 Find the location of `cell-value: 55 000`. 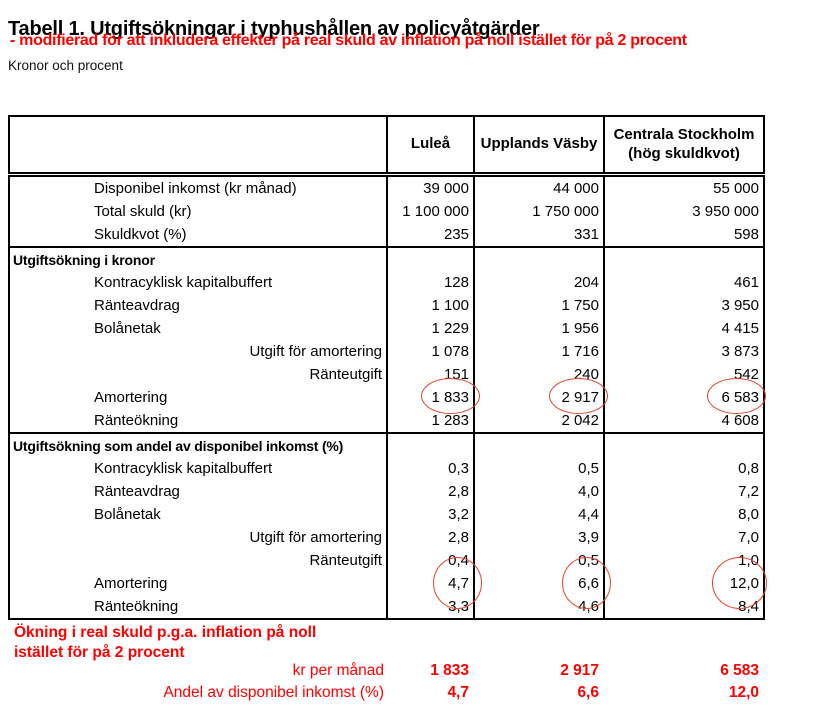

cell-value: 55 000 is located at coordinates (684, 187).